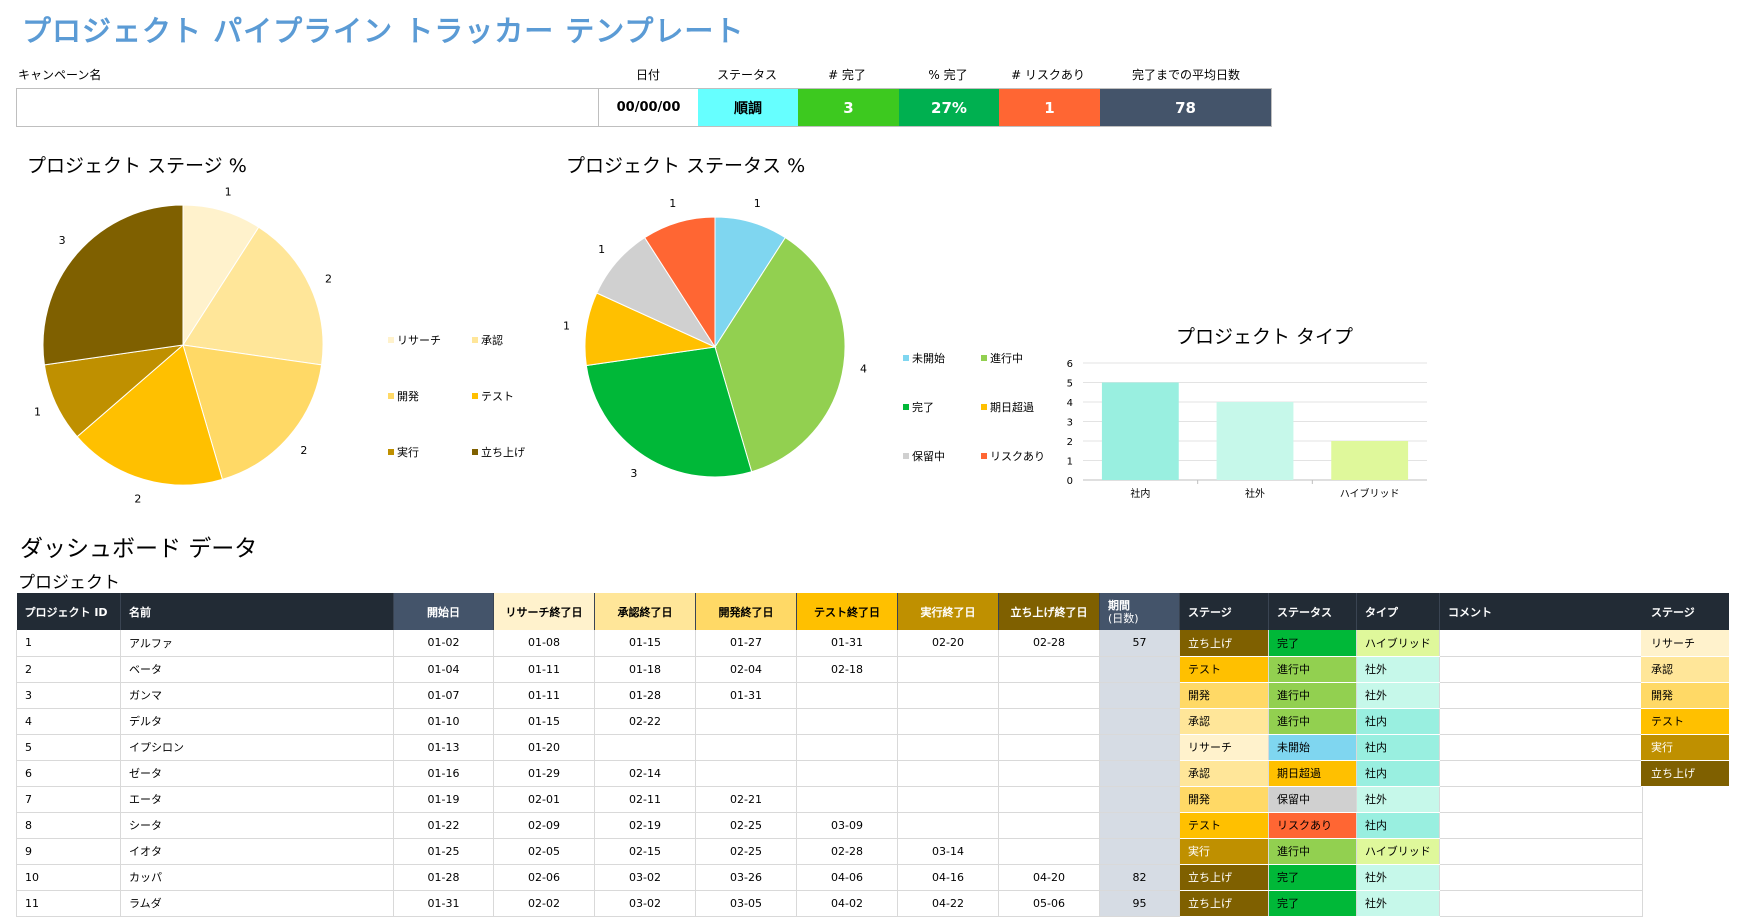 This screenshot has height=922, width=1737. I want to click on cell-id: 9, so click(68, 851).